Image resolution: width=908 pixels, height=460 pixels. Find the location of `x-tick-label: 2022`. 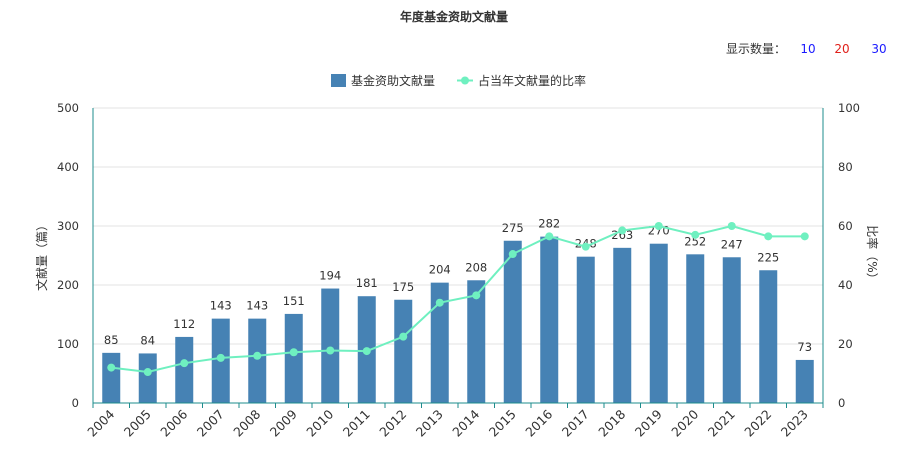

x-tick-label: 2022 is located at coordinates (757, 423).